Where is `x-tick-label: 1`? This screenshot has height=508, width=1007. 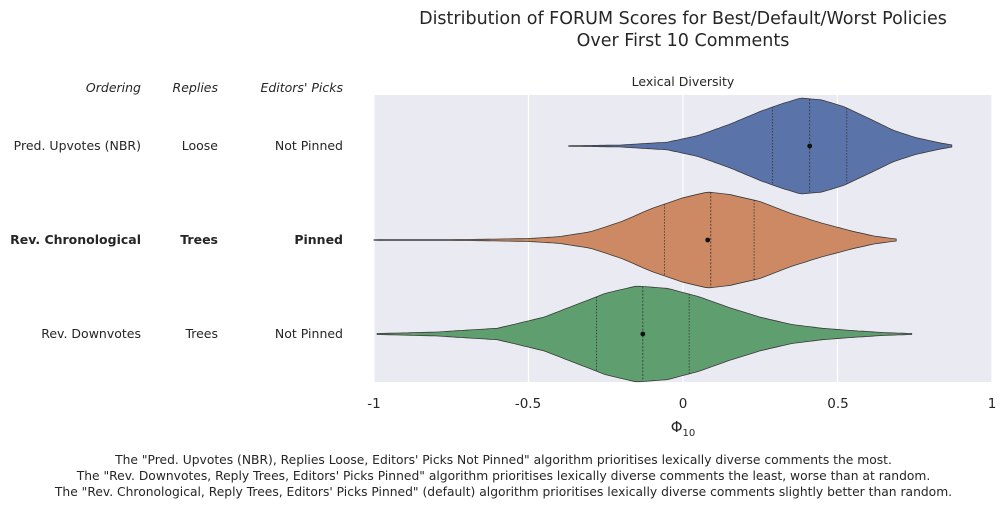 x-tick-label: 1 is located at coordinates (992, 404).